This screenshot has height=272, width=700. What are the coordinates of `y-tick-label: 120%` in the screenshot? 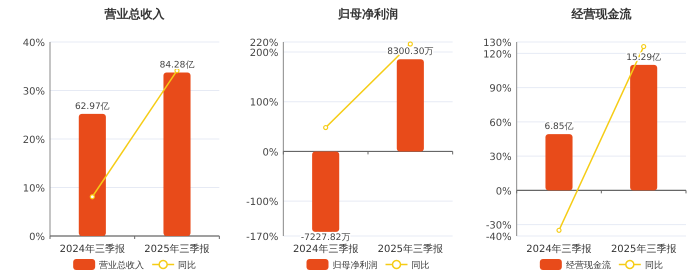 It's located at (497, 54).